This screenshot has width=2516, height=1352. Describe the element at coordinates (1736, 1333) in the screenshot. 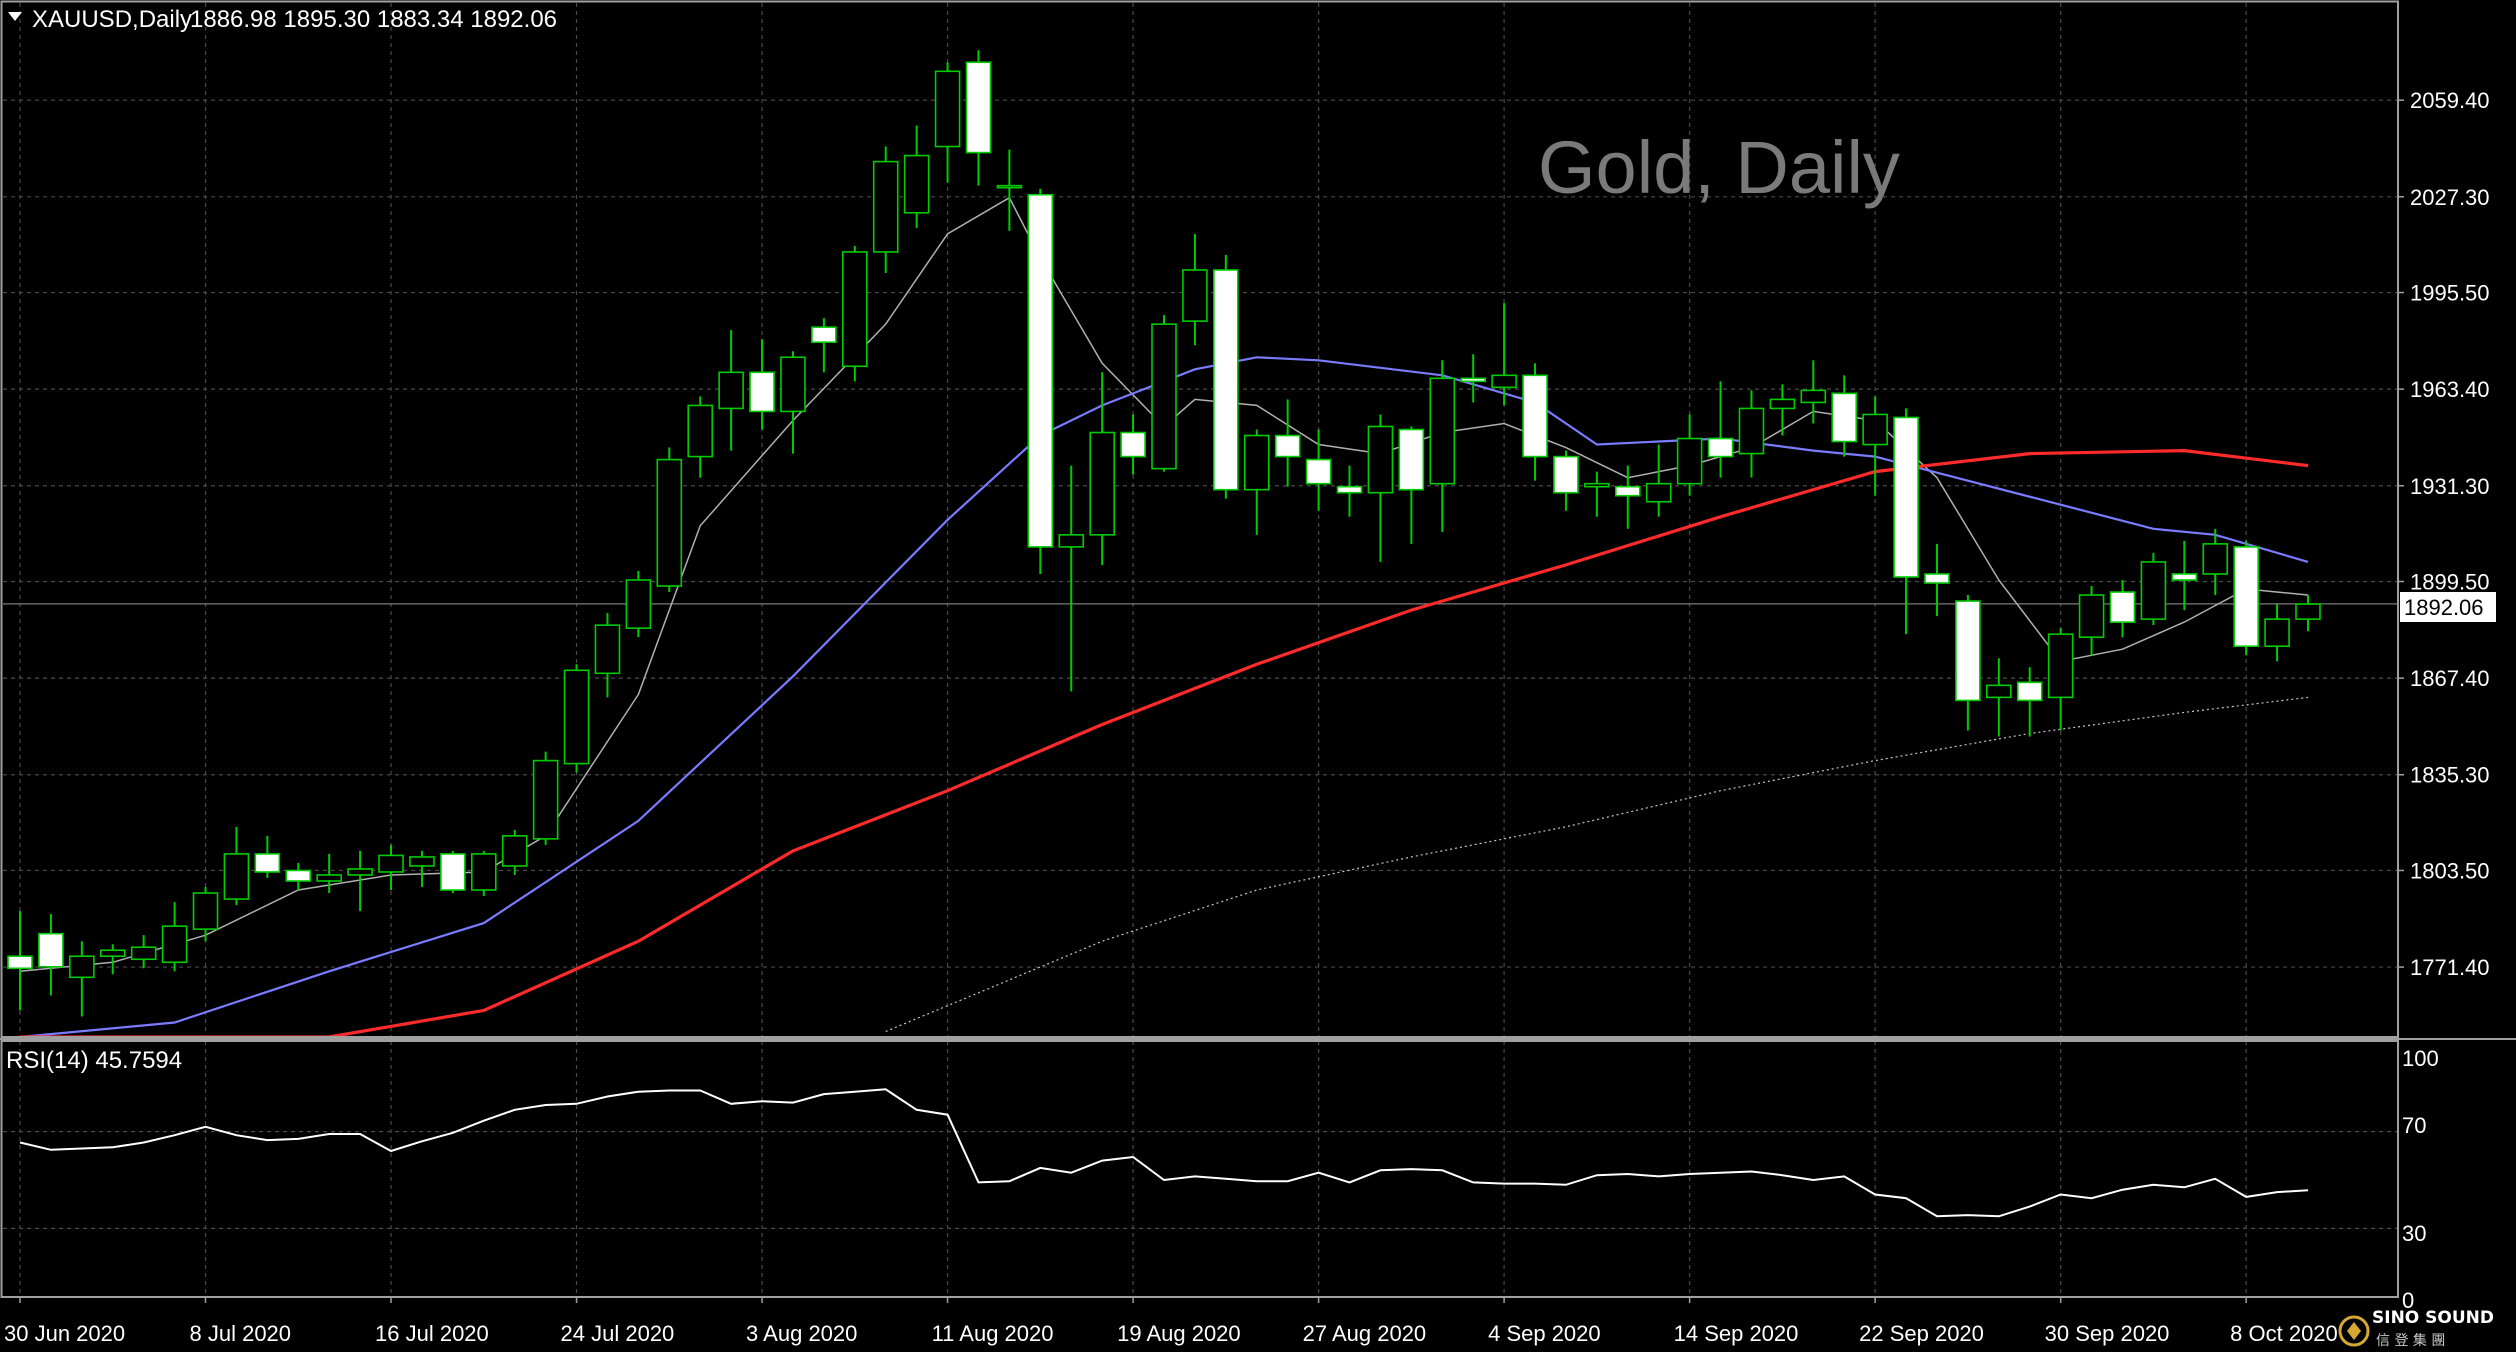

I see `x-tick-label: 14 Sep 2020` at that location.